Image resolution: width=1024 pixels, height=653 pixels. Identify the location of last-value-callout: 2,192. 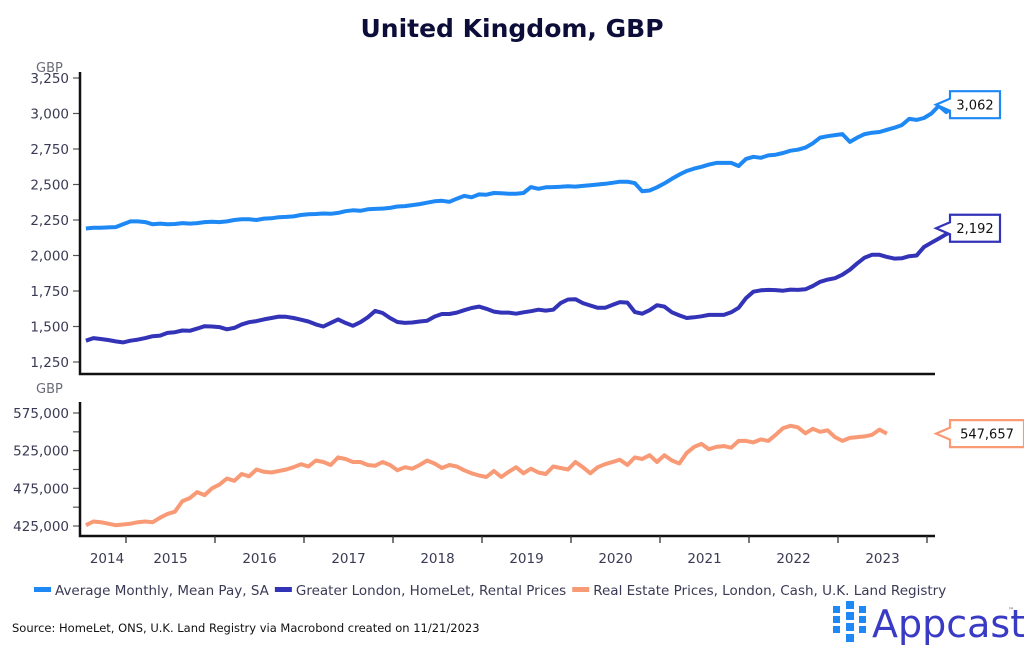
(967, 228).